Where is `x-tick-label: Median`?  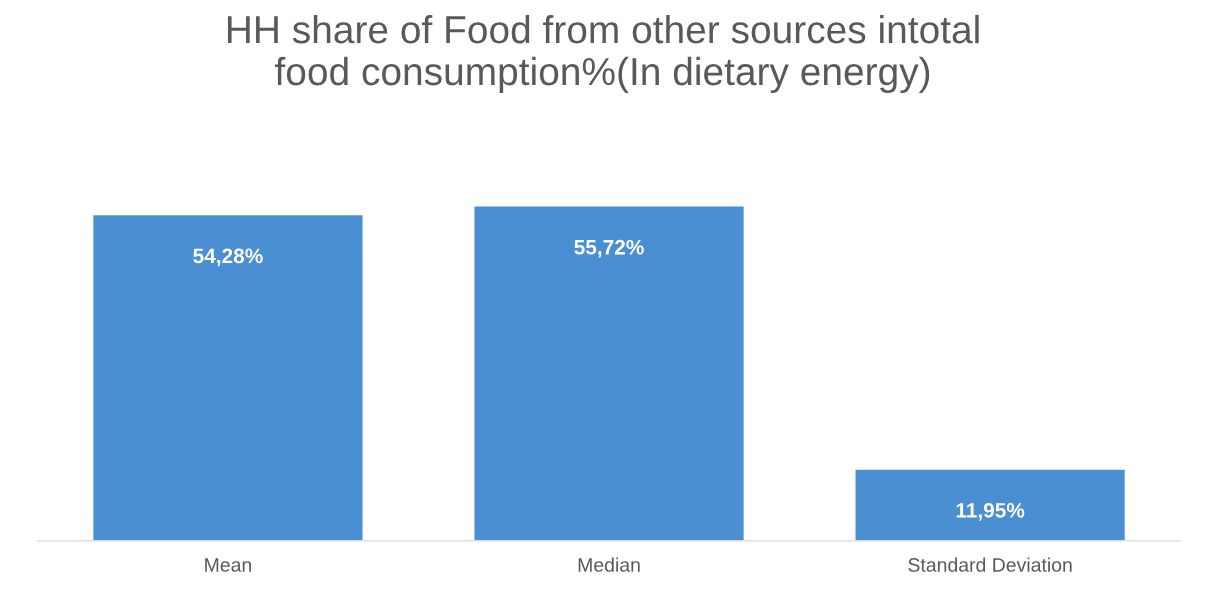 x-tick-label: Median is located at coordinates (609, 564).